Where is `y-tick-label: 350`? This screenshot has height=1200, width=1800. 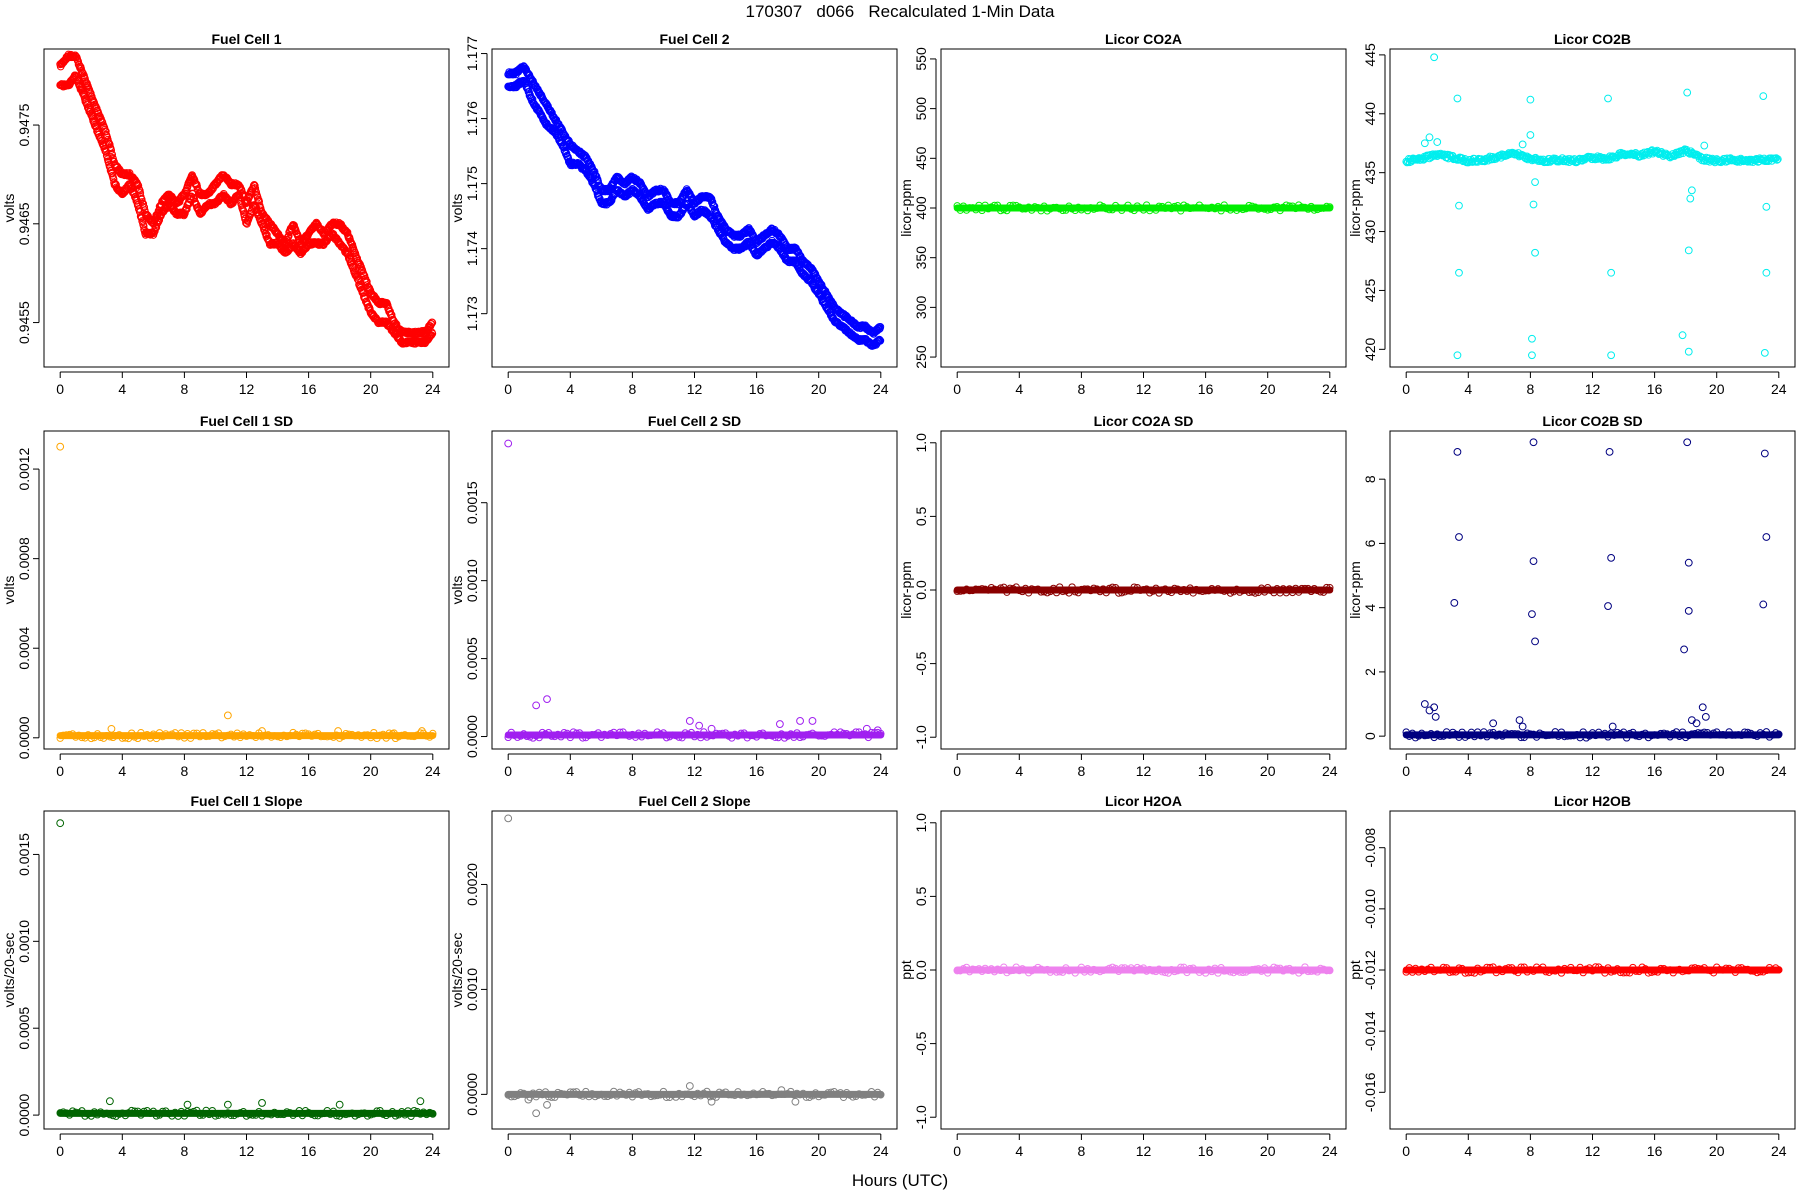
y-tick-label: 350 is located at coordinates (921, 258).